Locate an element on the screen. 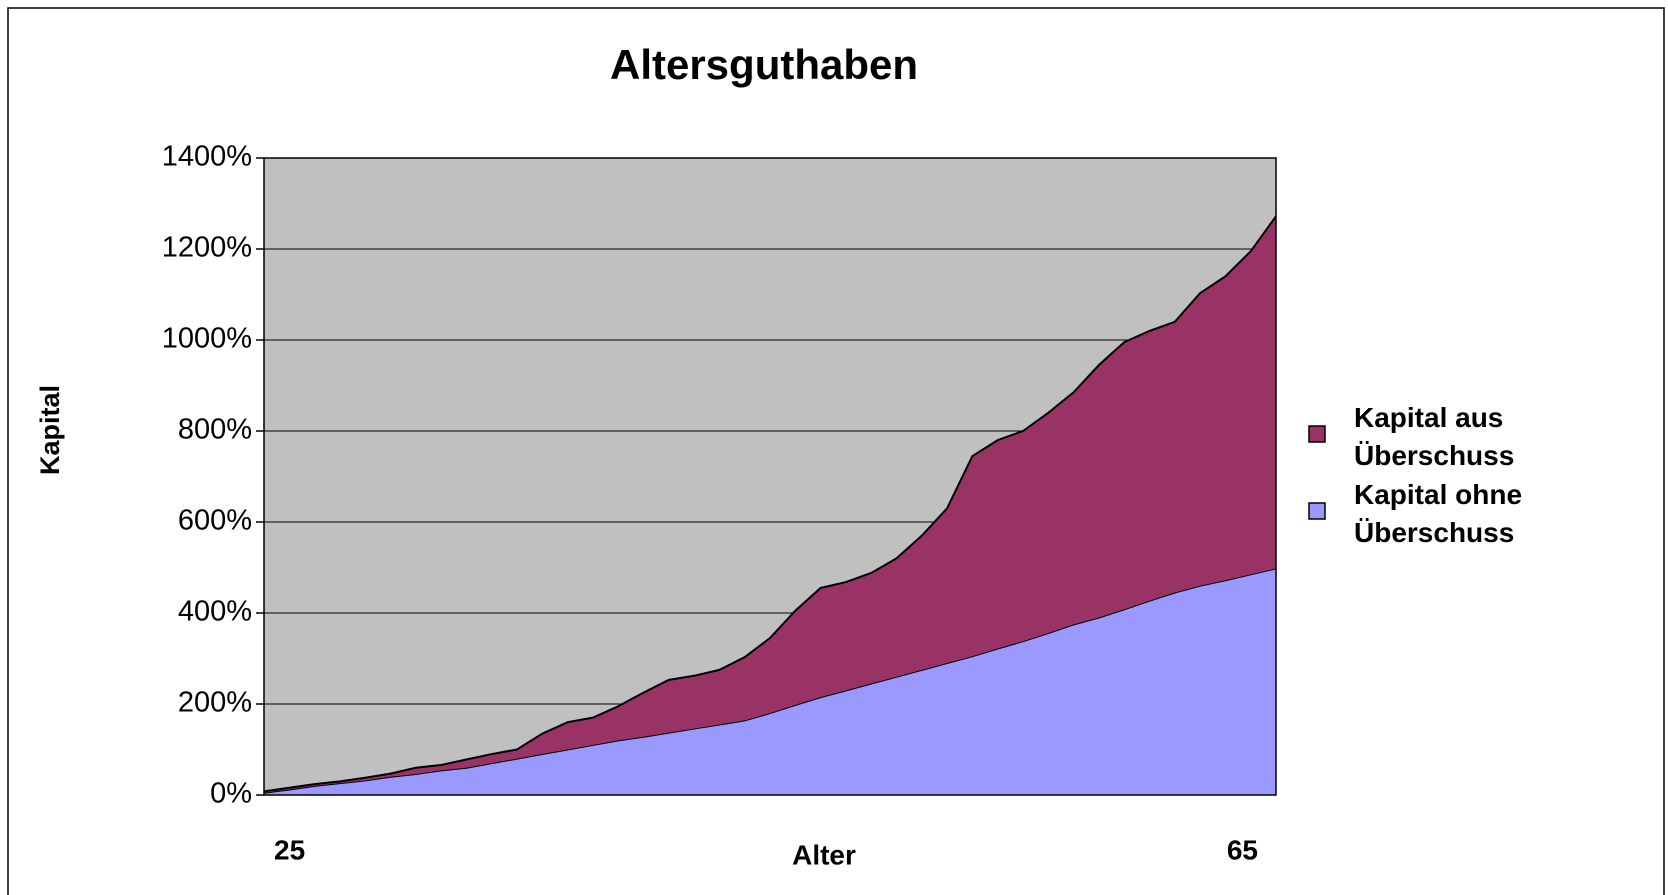 The width and height of the screenshot is (1668, 895). legend-label: Kapital ohne Überschuss is located at coordinates (1438, 513).